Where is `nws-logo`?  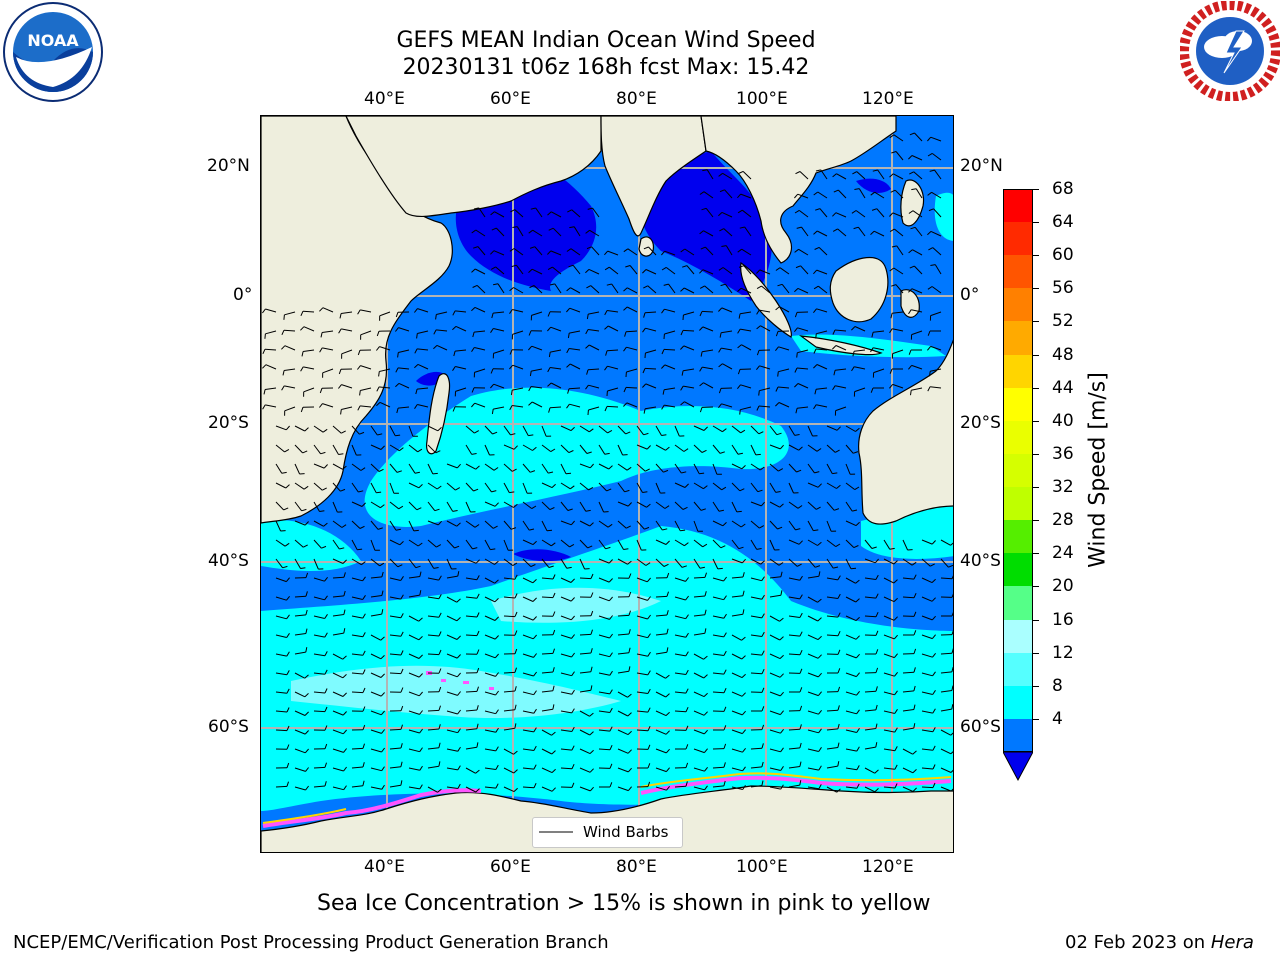 nws-logo is located at coordinates (1229, 51).